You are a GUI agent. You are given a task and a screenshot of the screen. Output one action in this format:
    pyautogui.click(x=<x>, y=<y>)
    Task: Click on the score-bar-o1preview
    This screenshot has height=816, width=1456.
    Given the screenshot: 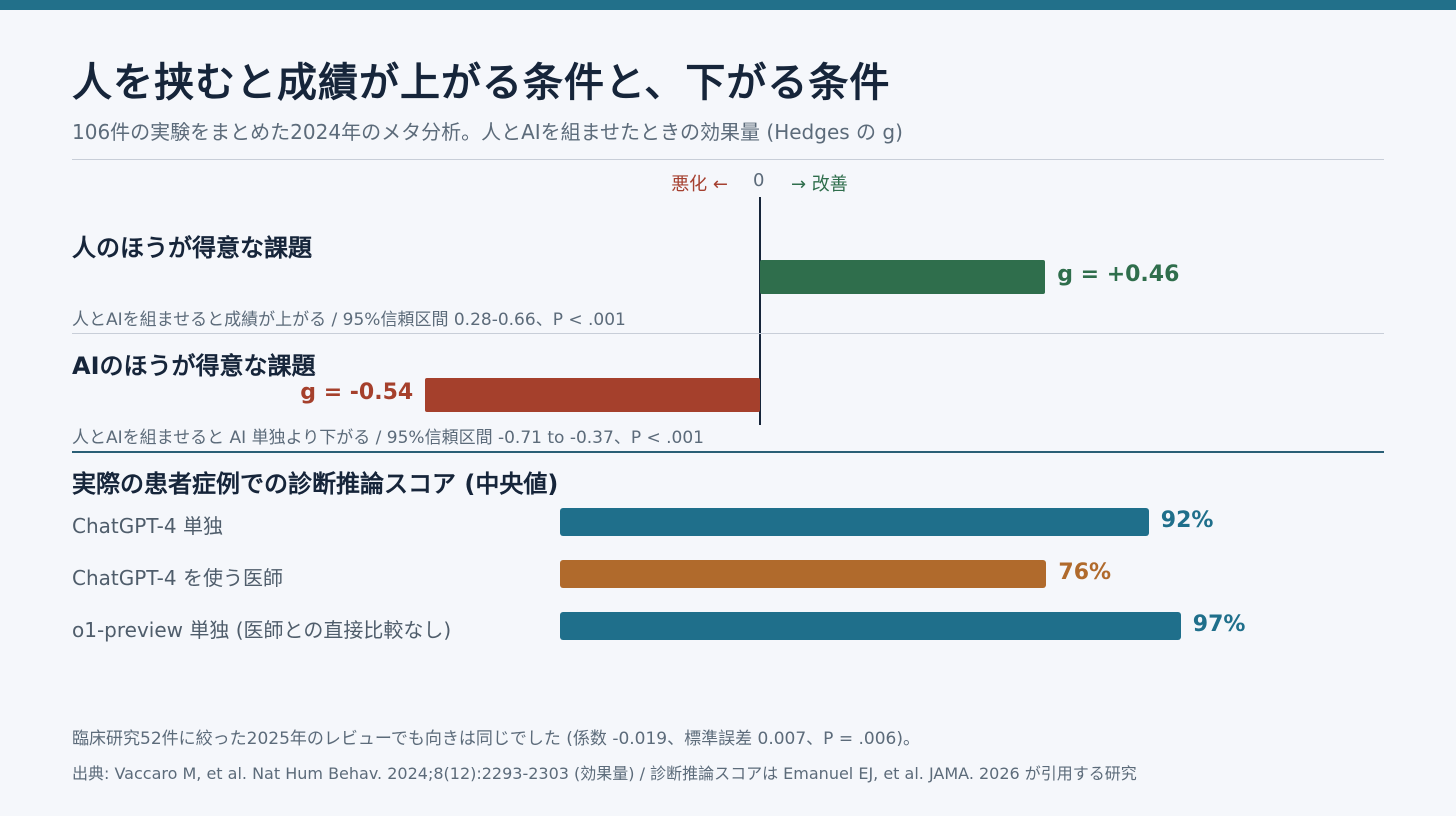 What is the action you would take?
    pyautogui.click(x=870, y=626)
    